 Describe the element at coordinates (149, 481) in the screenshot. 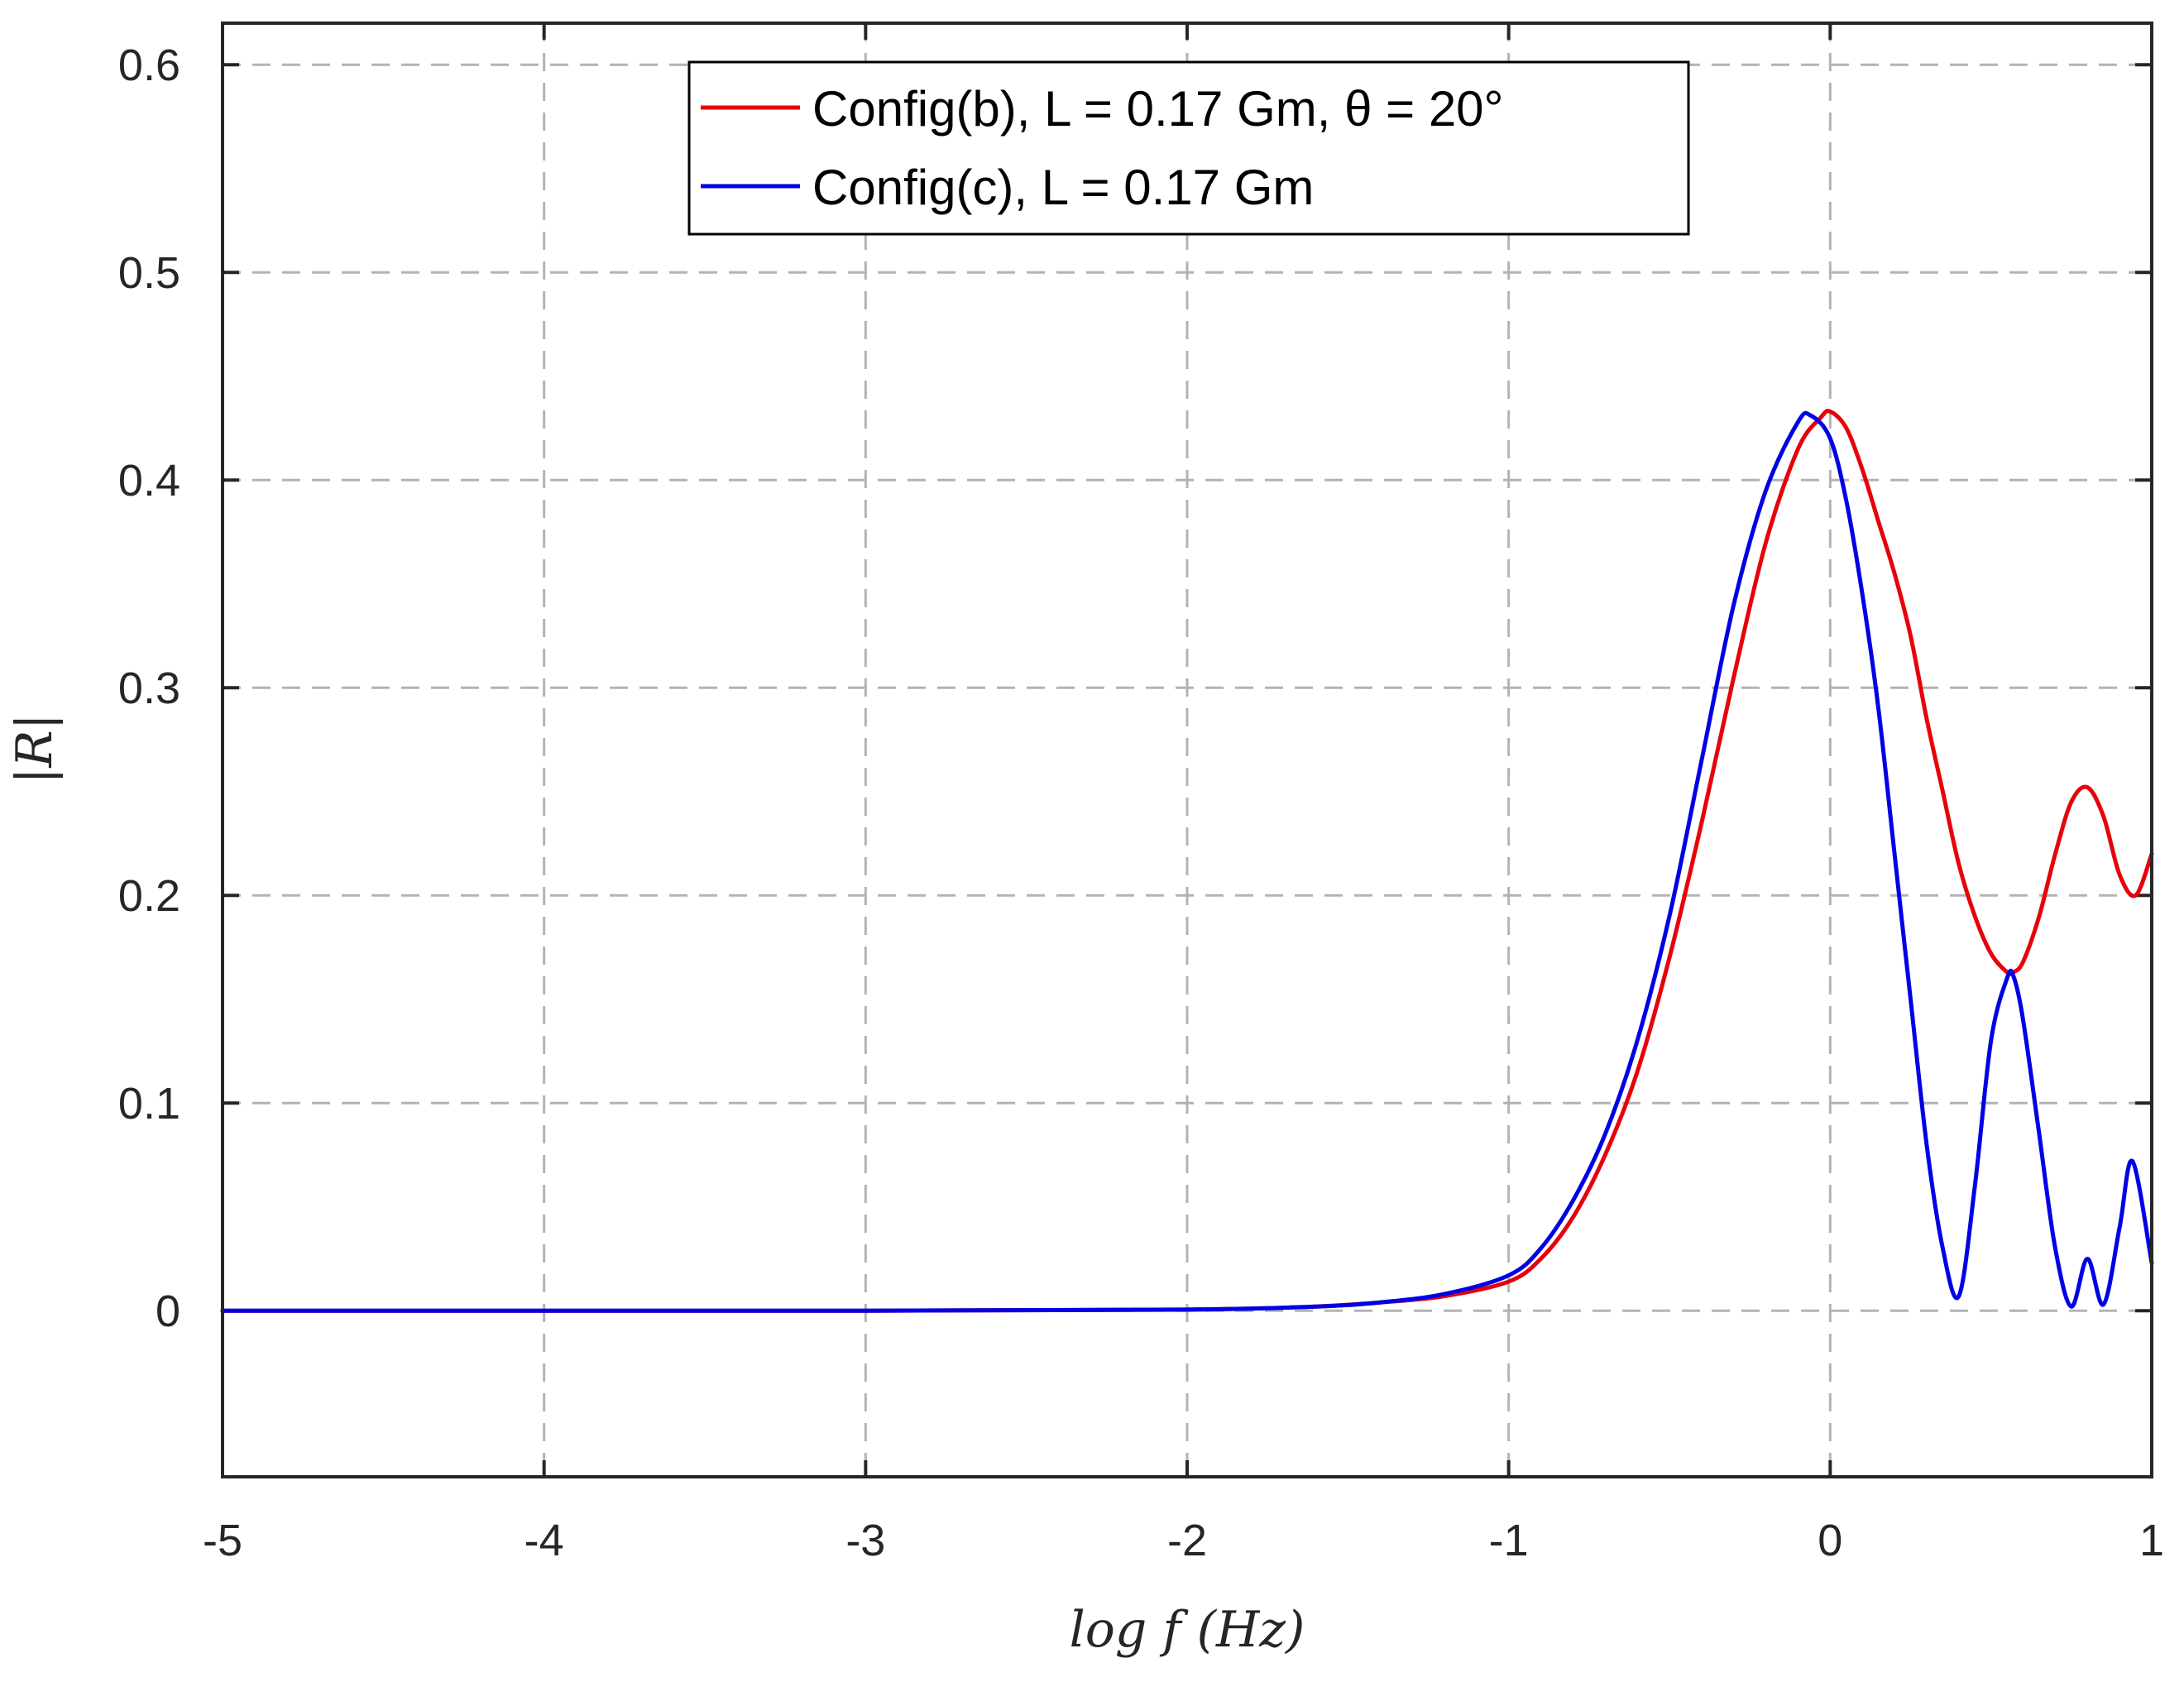

I see `y-tick-label: 0.4` at that location.